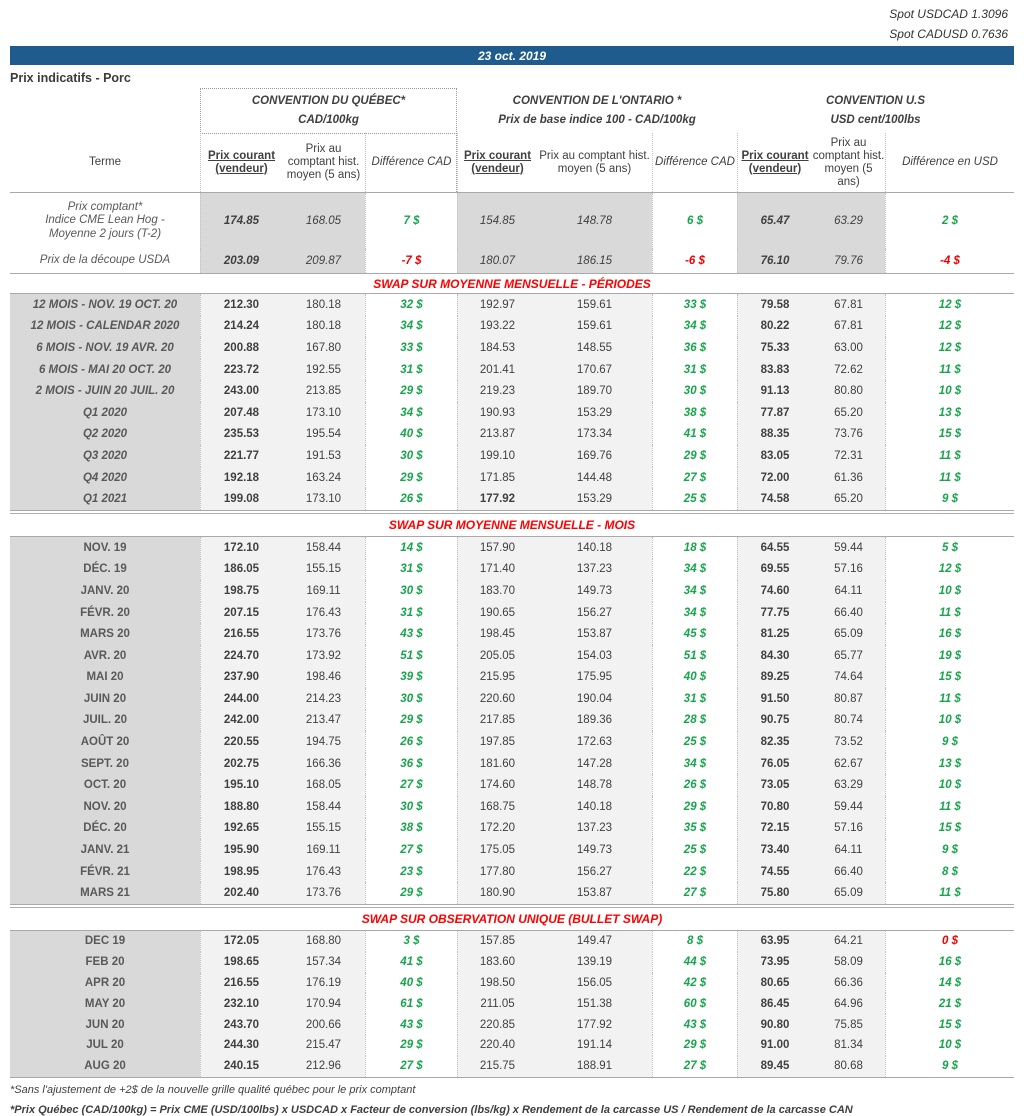  Describe the element at coordinates (597, 101) in the screenshot. I see `ontario-convention-title: CONVENTION DE L'ONTARIO *` at that location.